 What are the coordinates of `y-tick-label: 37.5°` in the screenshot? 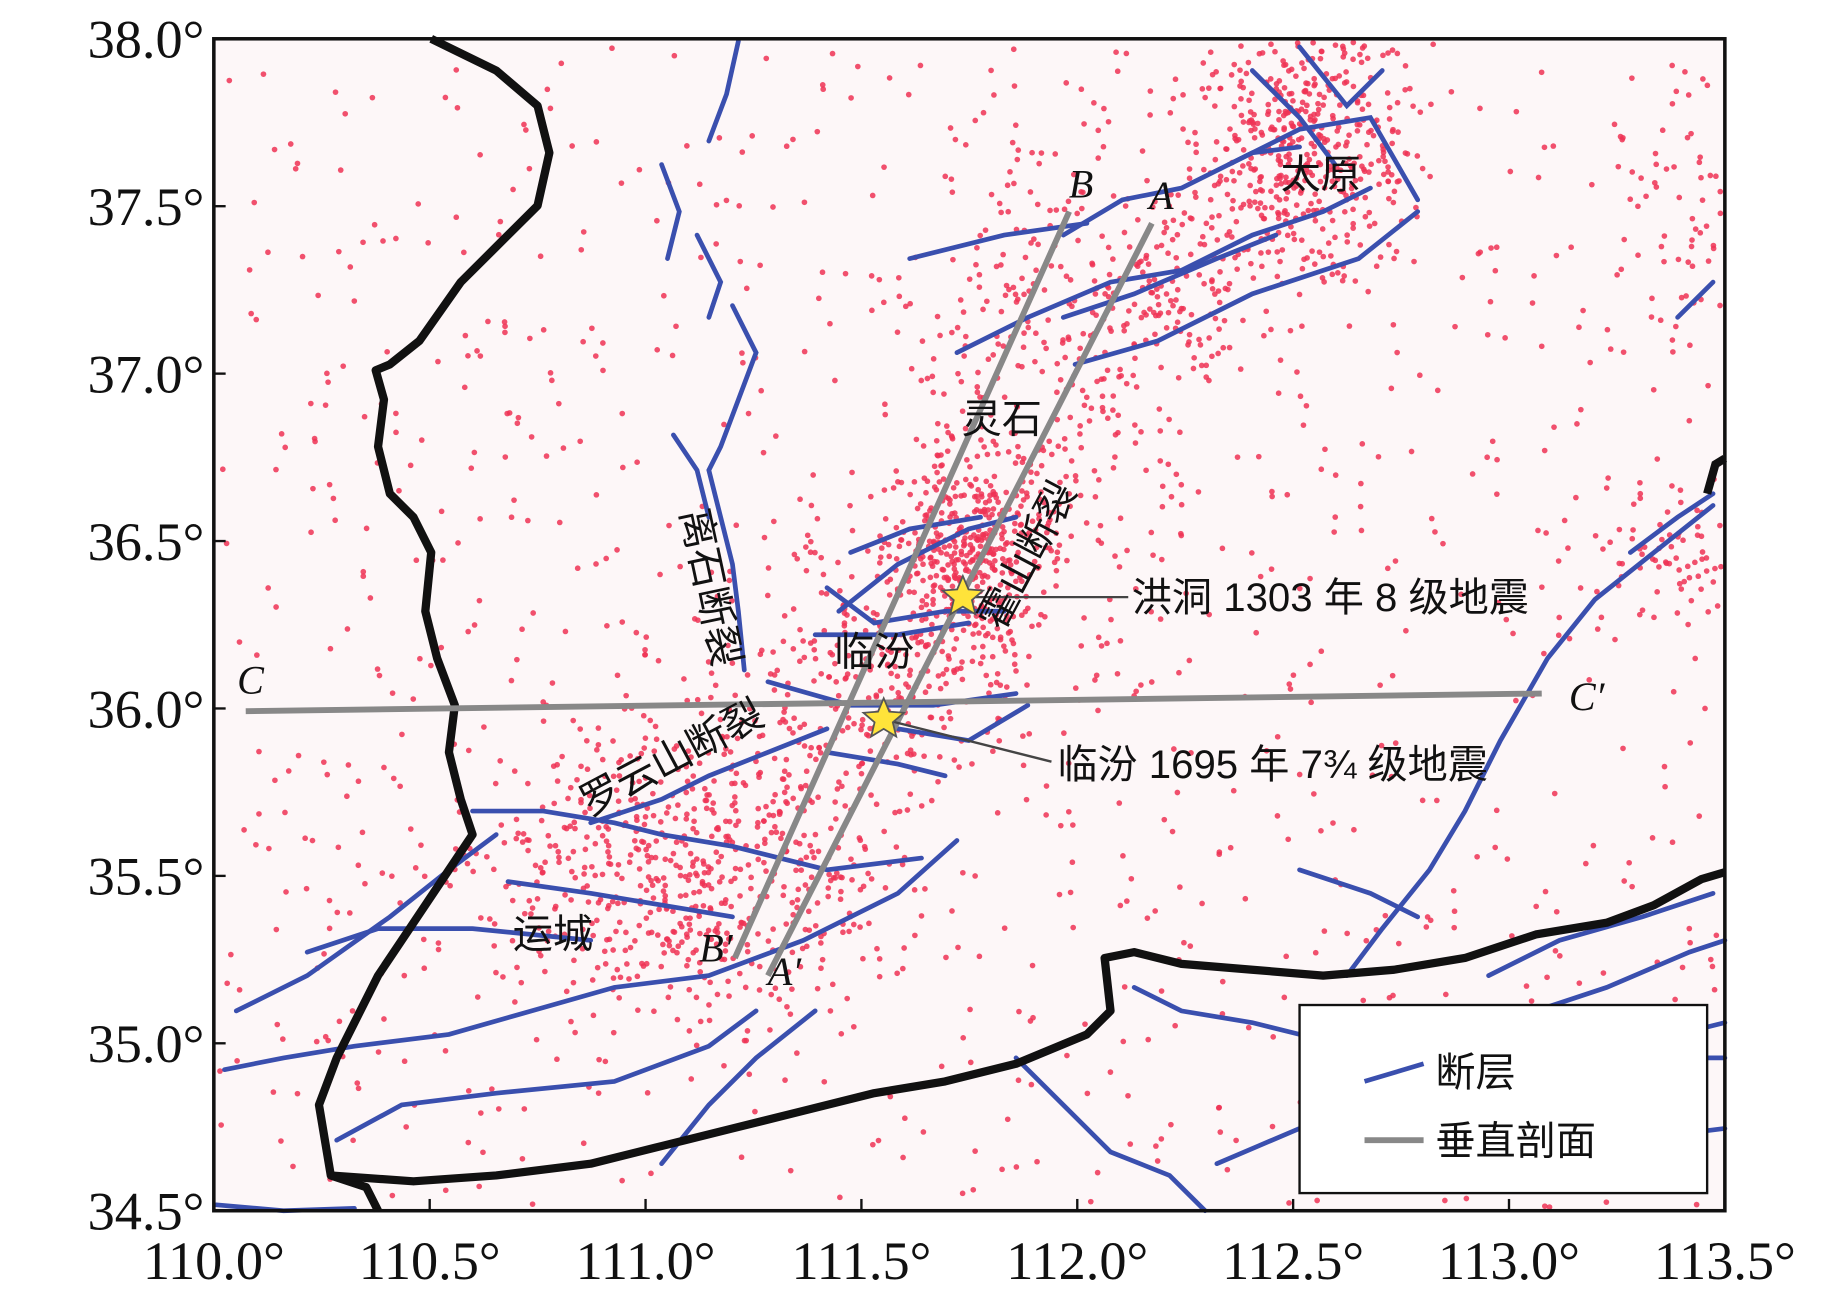 It's located at (146, 207).